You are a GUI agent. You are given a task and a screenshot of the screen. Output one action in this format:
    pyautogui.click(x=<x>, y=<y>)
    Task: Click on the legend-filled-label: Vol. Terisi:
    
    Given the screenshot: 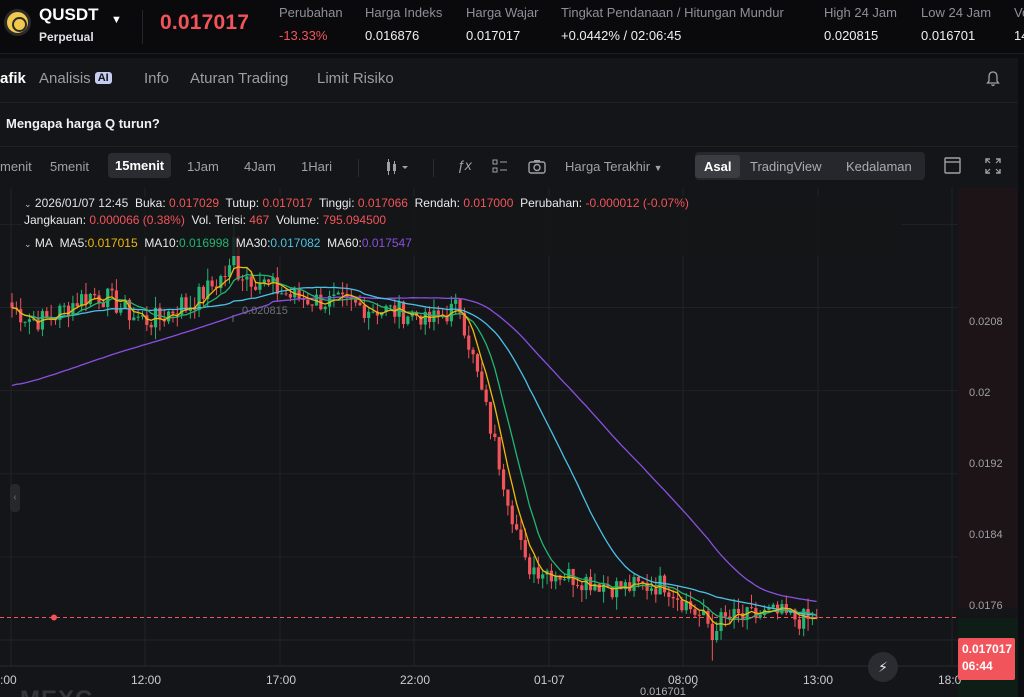 What is the action you would take?
    pyautogui.click(x=218, y=220)
    